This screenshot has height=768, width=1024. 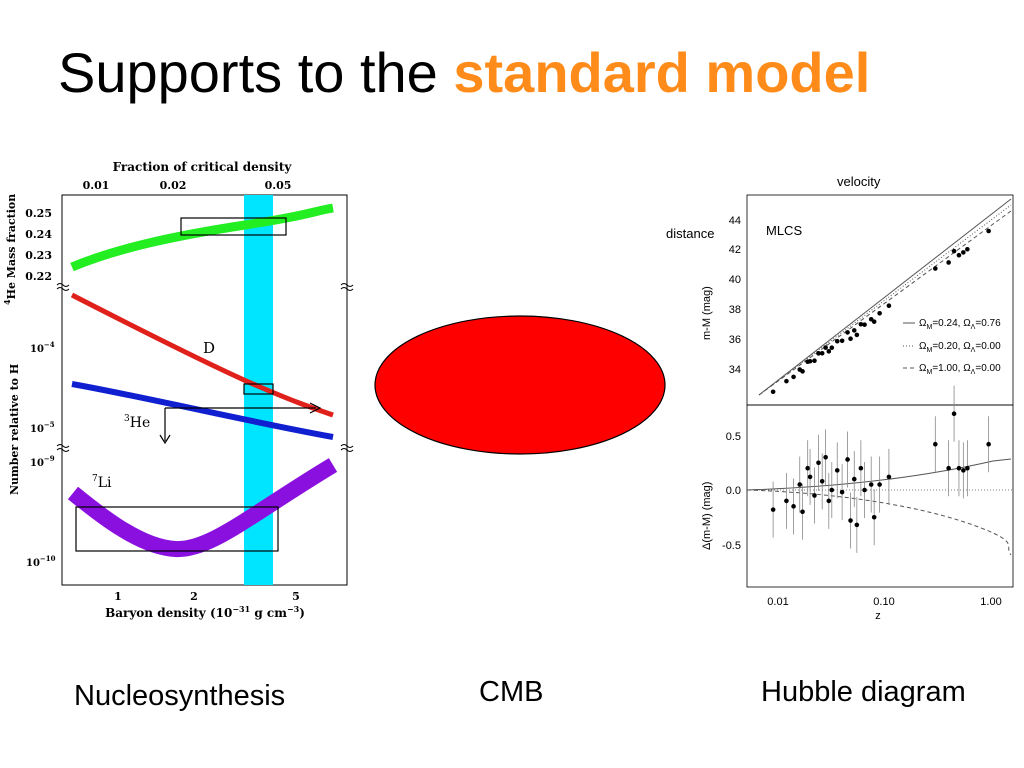 What do you see at coordinates (735, 370) in the screenshot?
I see `y-tick-label: 34` at bounding box center [735, 370].